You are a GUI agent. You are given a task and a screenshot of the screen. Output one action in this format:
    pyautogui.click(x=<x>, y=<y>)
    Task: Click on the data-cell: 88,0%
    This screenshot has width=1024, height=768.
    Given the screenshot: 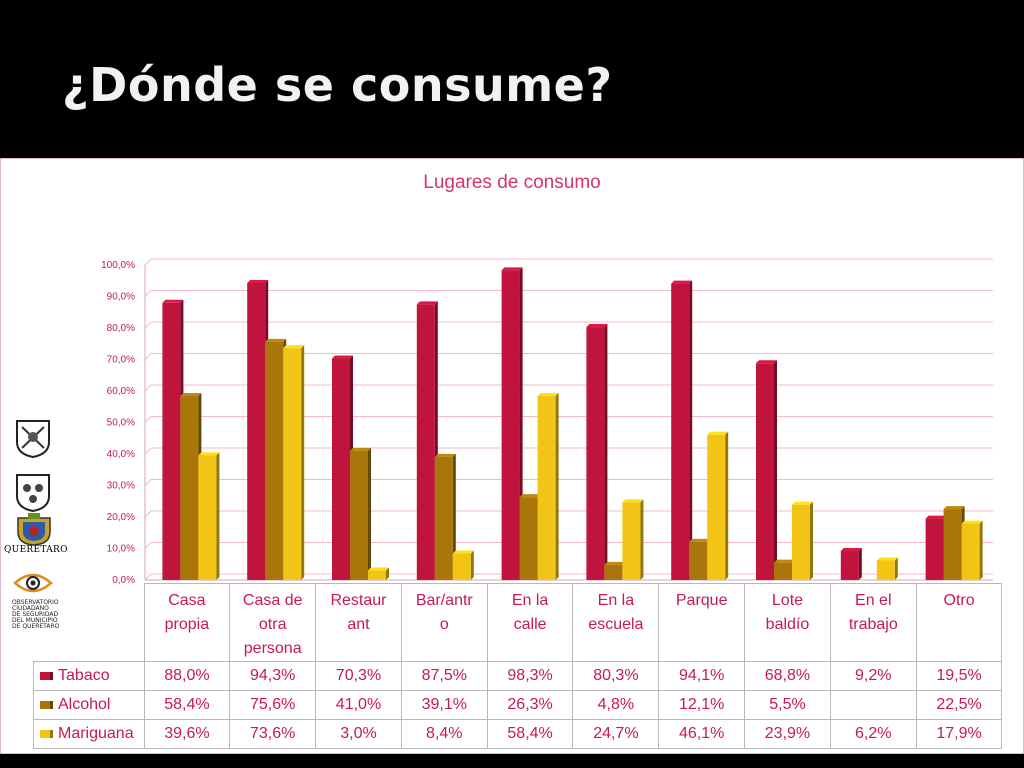 What is the action you would take?
    pyautogui.click(x=187, y=676)
    